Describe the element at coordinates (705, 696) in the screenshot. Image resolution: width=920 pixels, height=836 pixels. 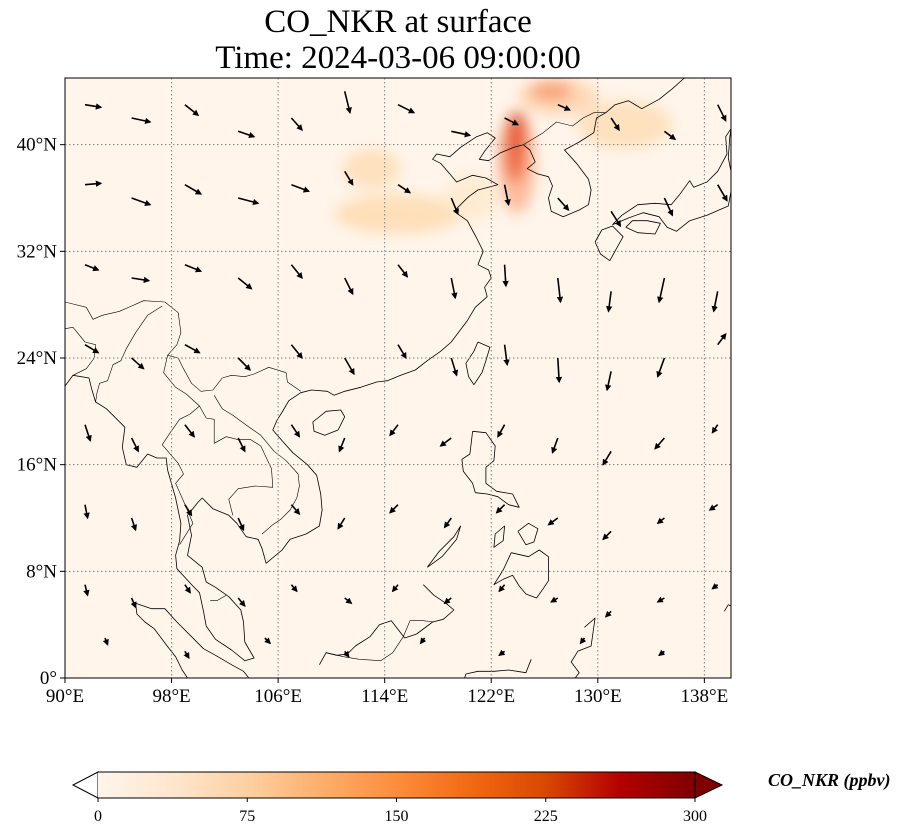
I see `lon-tick-label: 138°E` at that location.